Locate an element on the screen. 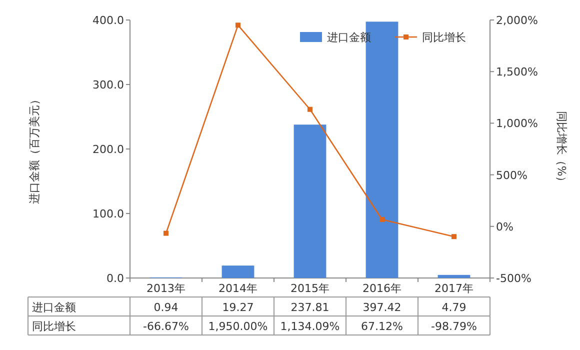 The height and width of the screenshot is (350, 580). y-tick-label: 100.0 is located at coordinates (108, 214).